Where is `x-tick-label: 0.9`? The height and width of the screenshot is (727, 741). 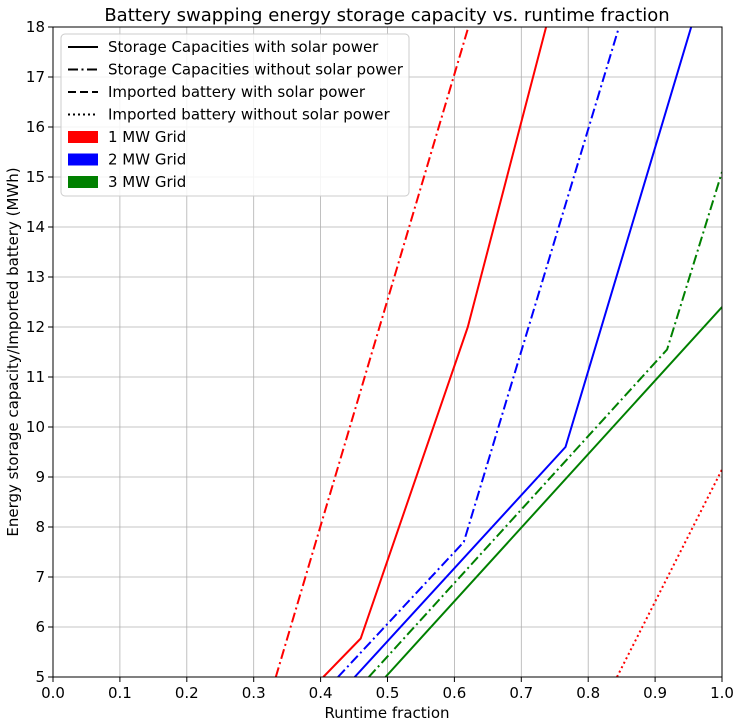 x-tick-label: 0.9 is located at coordinates (655, 693).